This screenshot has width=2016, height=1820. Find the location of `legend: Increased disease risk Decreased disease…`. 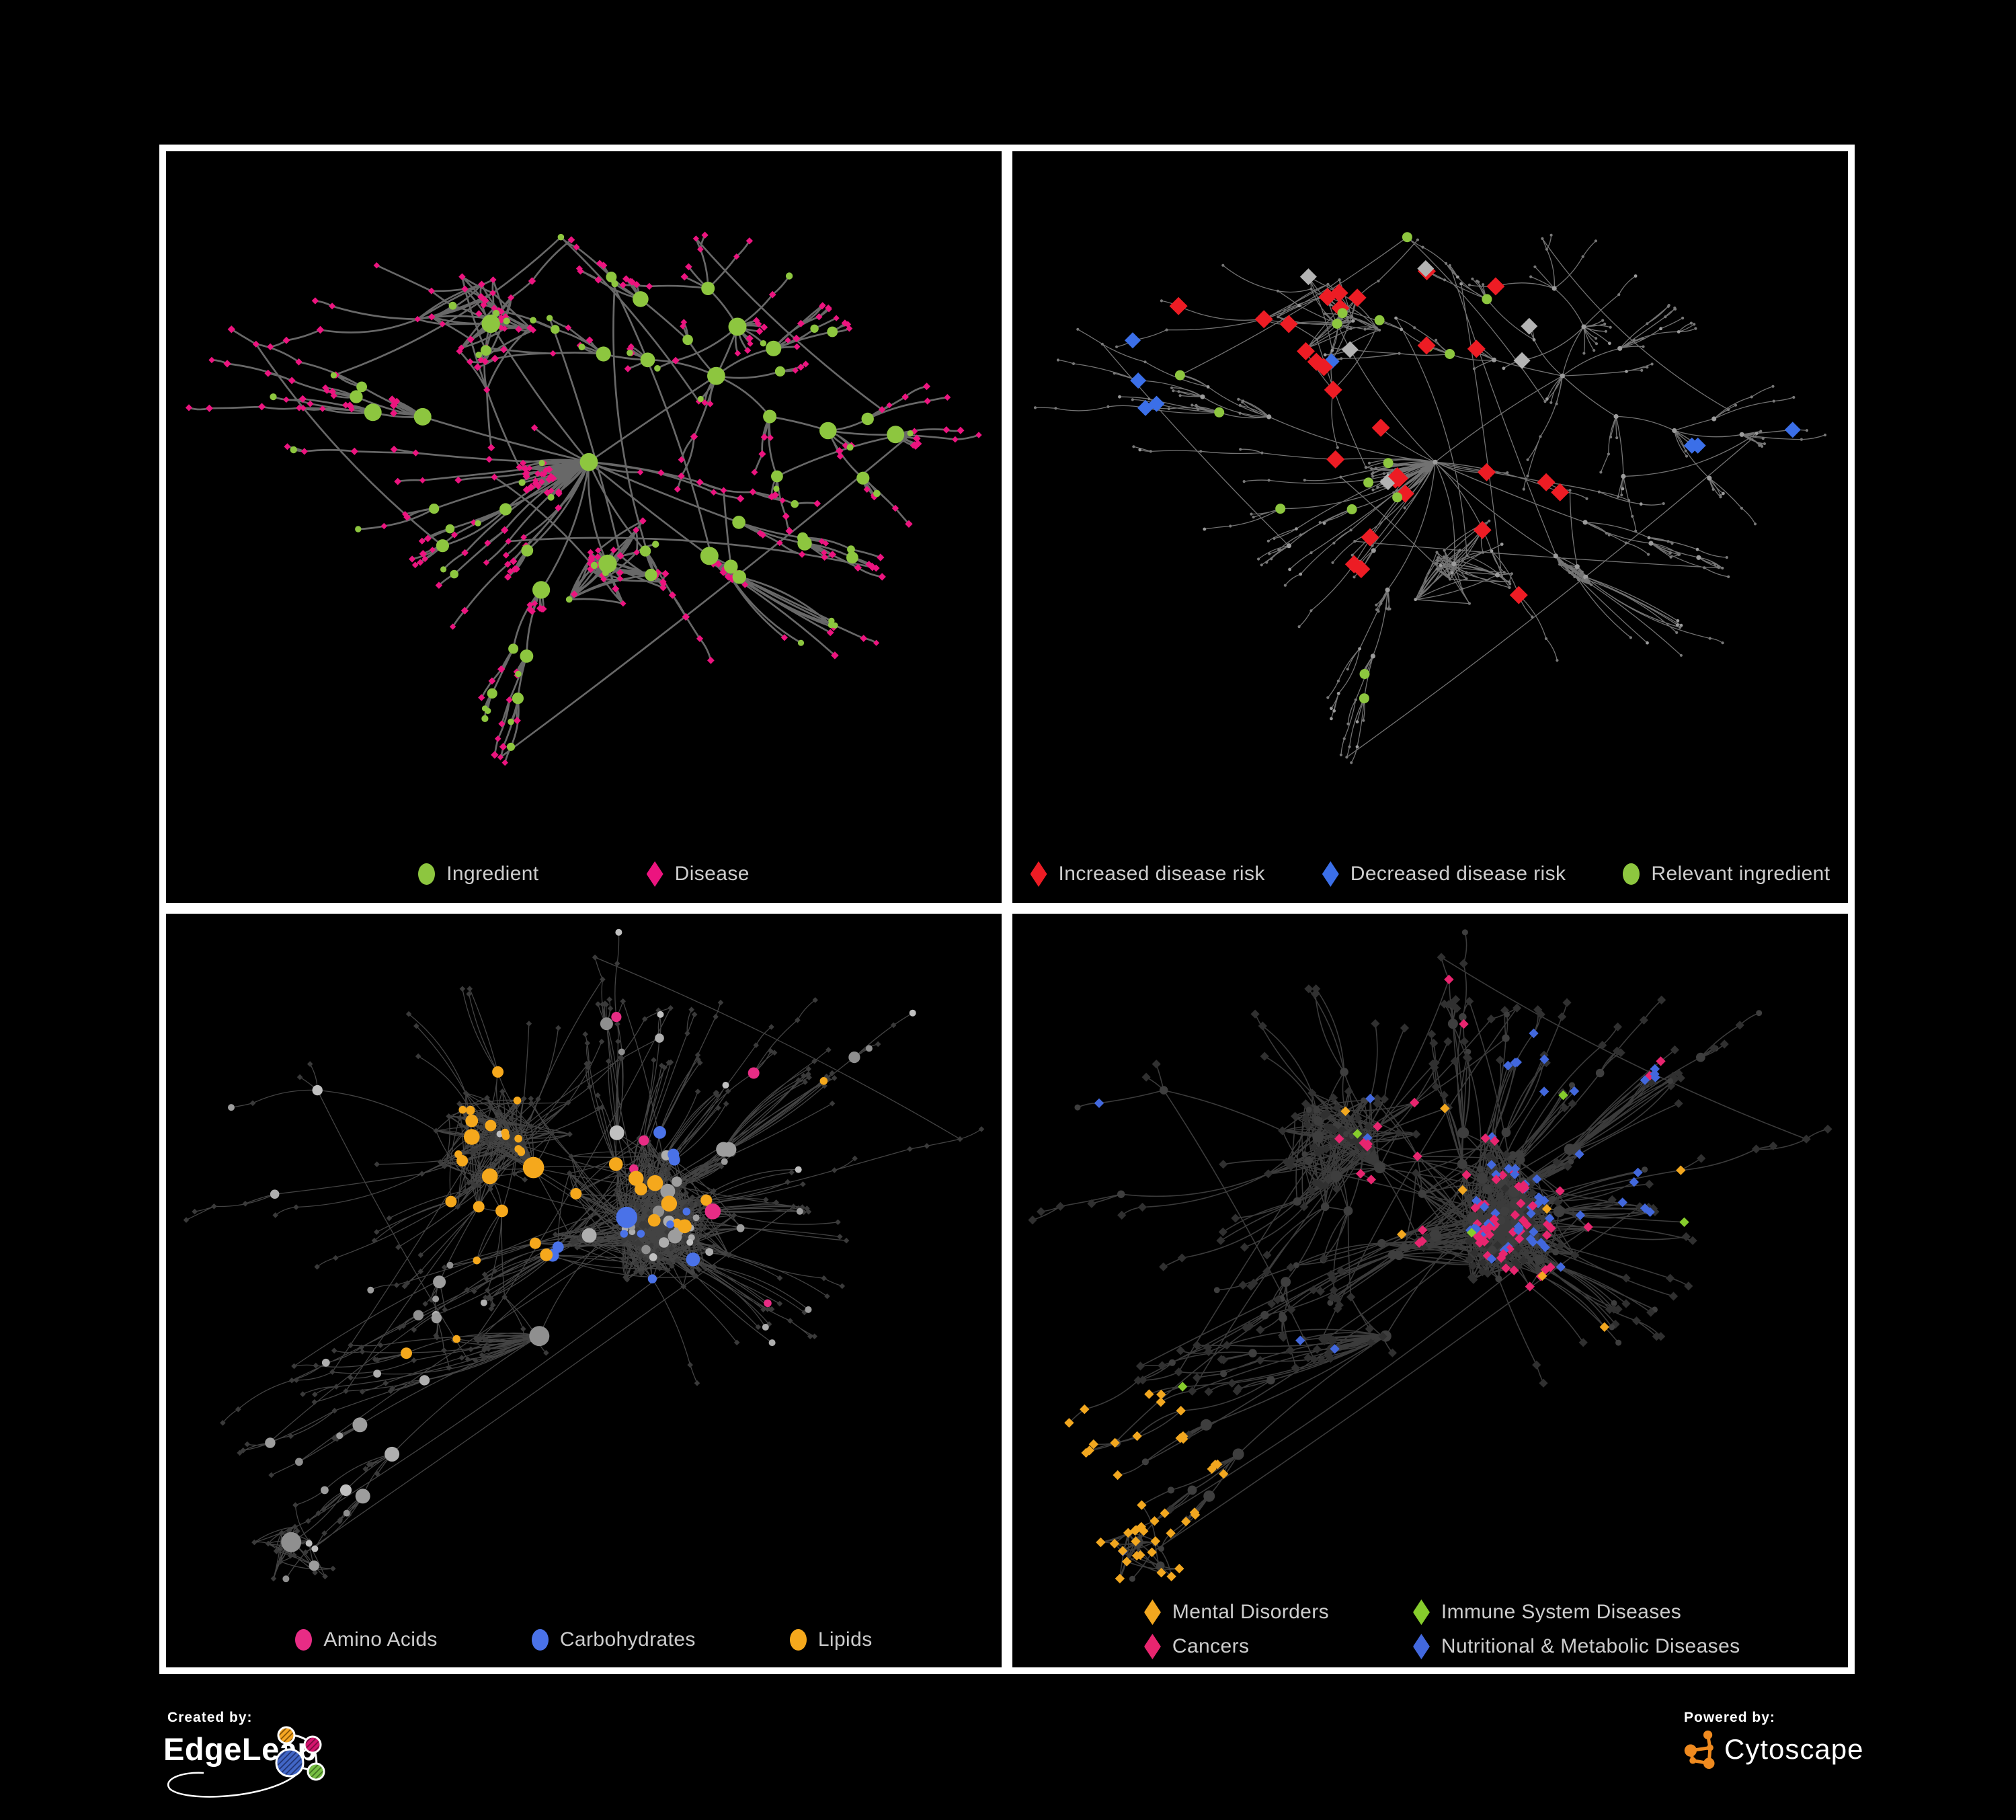

legend: Increased disease risk Decreased disease… is located at coordinates (1430, 874).